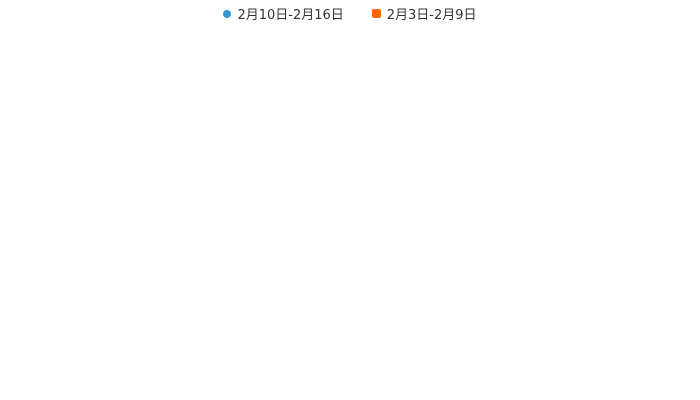  What do you see at coordinates (595, 346) in the screenshot?
I see `x-tick-label: 8` at bounding box center [595, 346].